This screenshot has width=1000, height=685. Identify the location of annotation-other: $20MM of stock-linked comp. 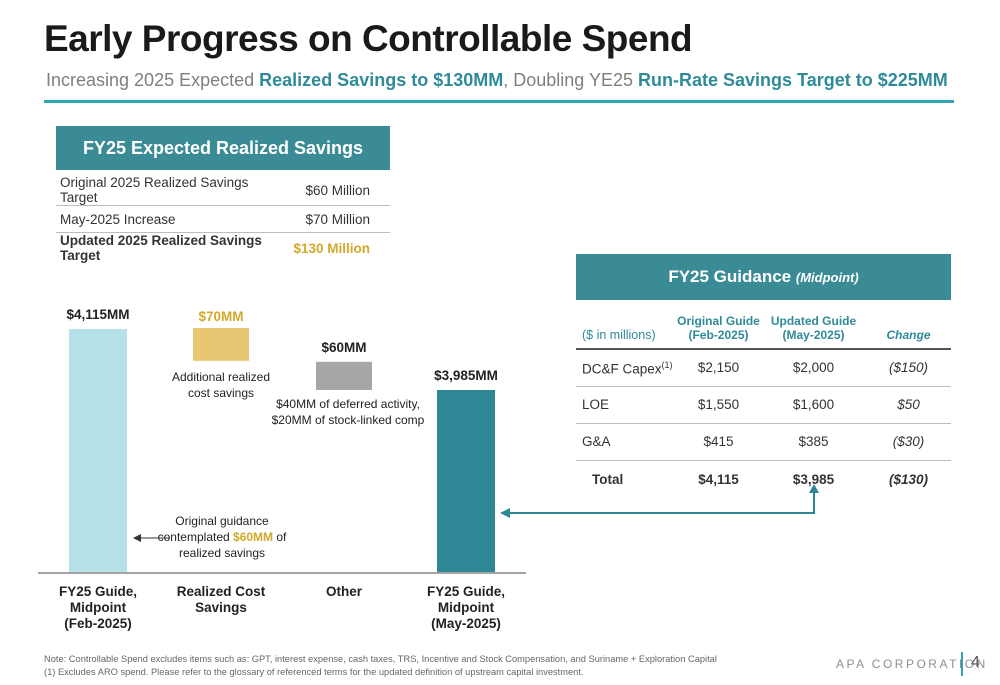
(348, 420).